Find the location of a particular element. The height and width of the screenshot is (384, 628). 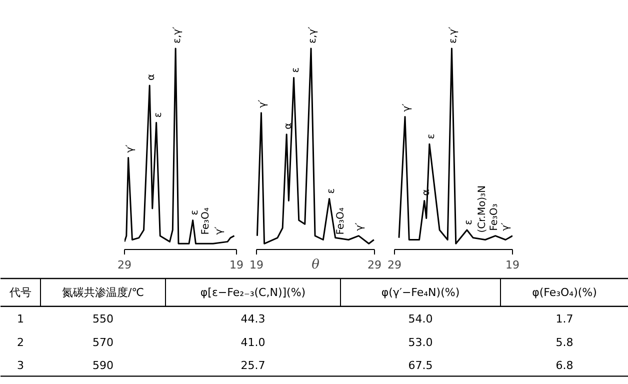

text: 53.0 is located at coordinates (420, 342).